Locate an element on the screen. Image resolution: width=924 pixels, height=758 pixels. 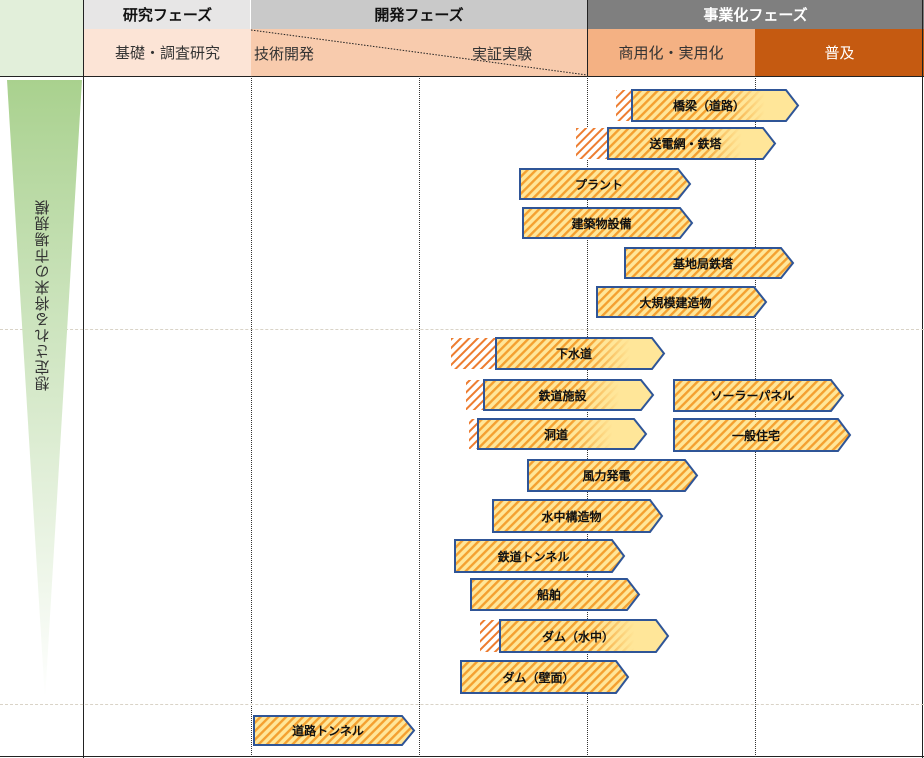
arrow-label: 水中構造物 is located at coordinates (571, 516).